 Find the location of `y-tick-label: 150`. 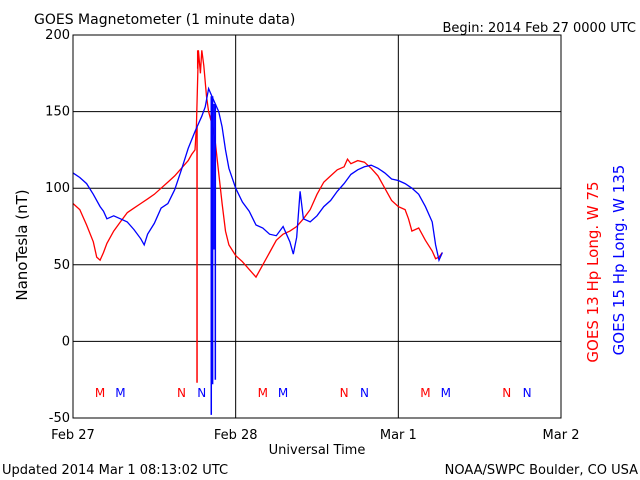

y-tick-label: 150 is located at coordinates (57, 112).